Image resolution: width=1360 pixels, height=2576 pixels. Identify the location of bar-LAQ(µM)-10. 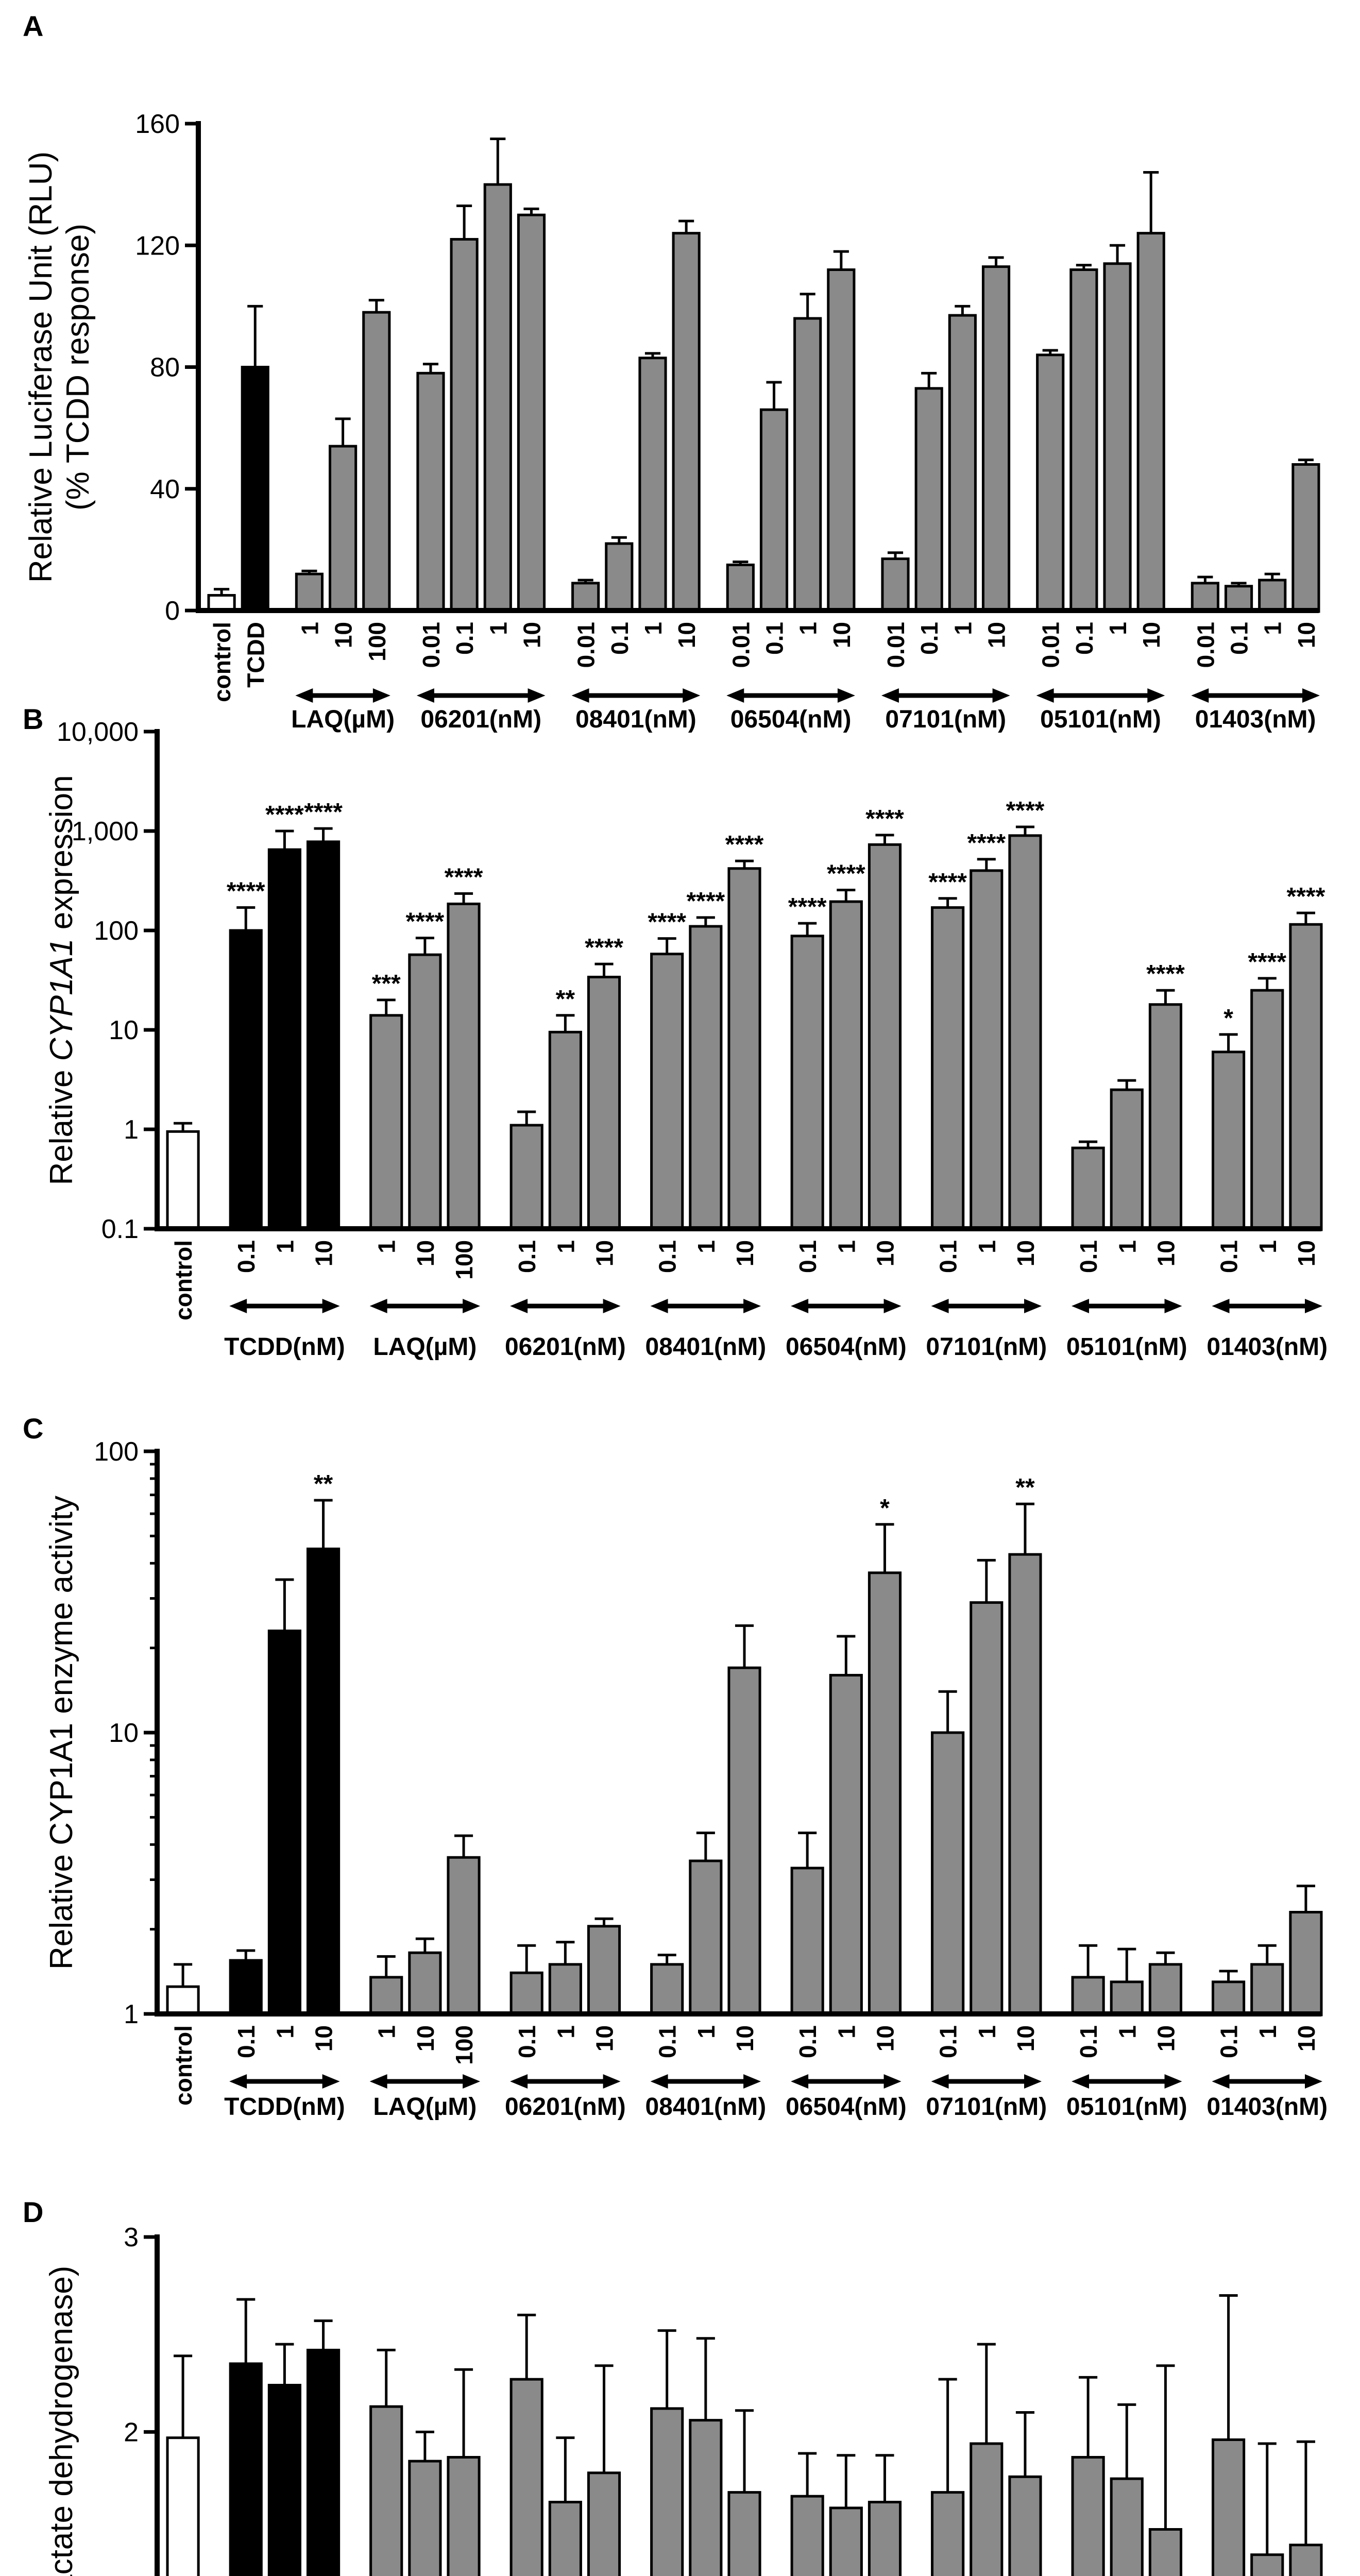
(425, 2518).